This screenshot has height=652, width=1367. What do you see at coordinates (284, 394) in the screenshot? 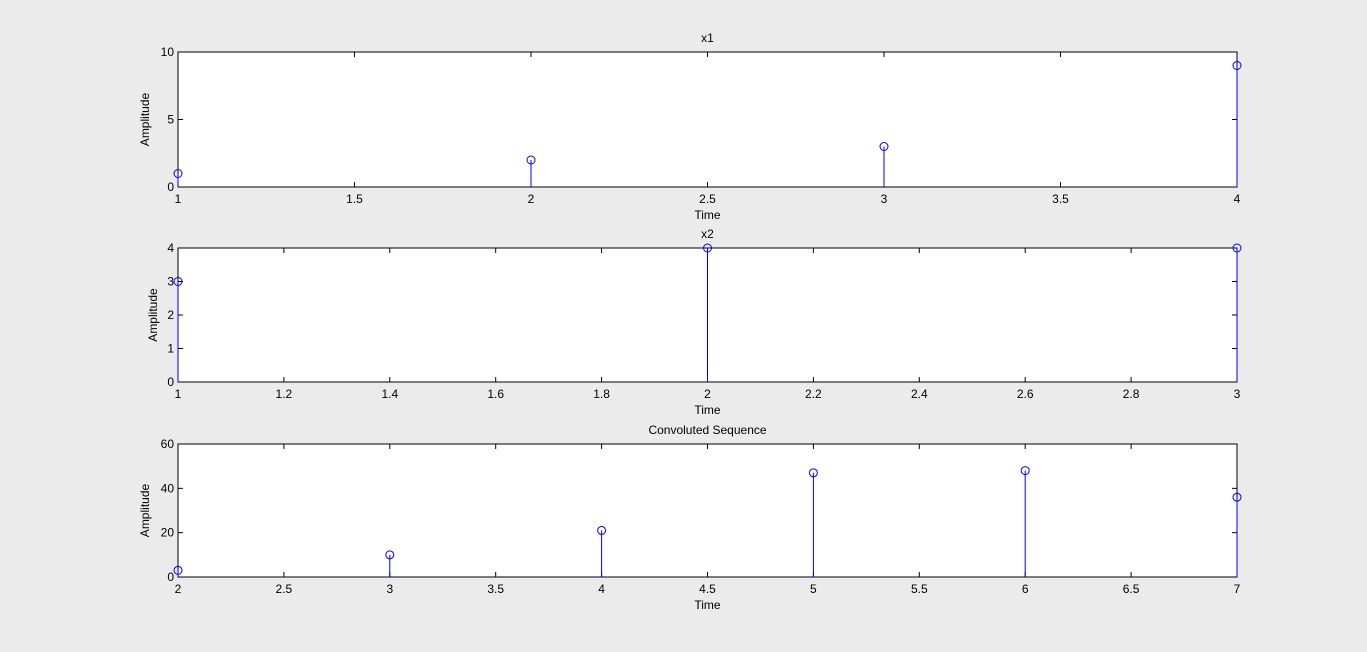
I see `x-tick-label: 1.2` at bounding box center [284, 394].